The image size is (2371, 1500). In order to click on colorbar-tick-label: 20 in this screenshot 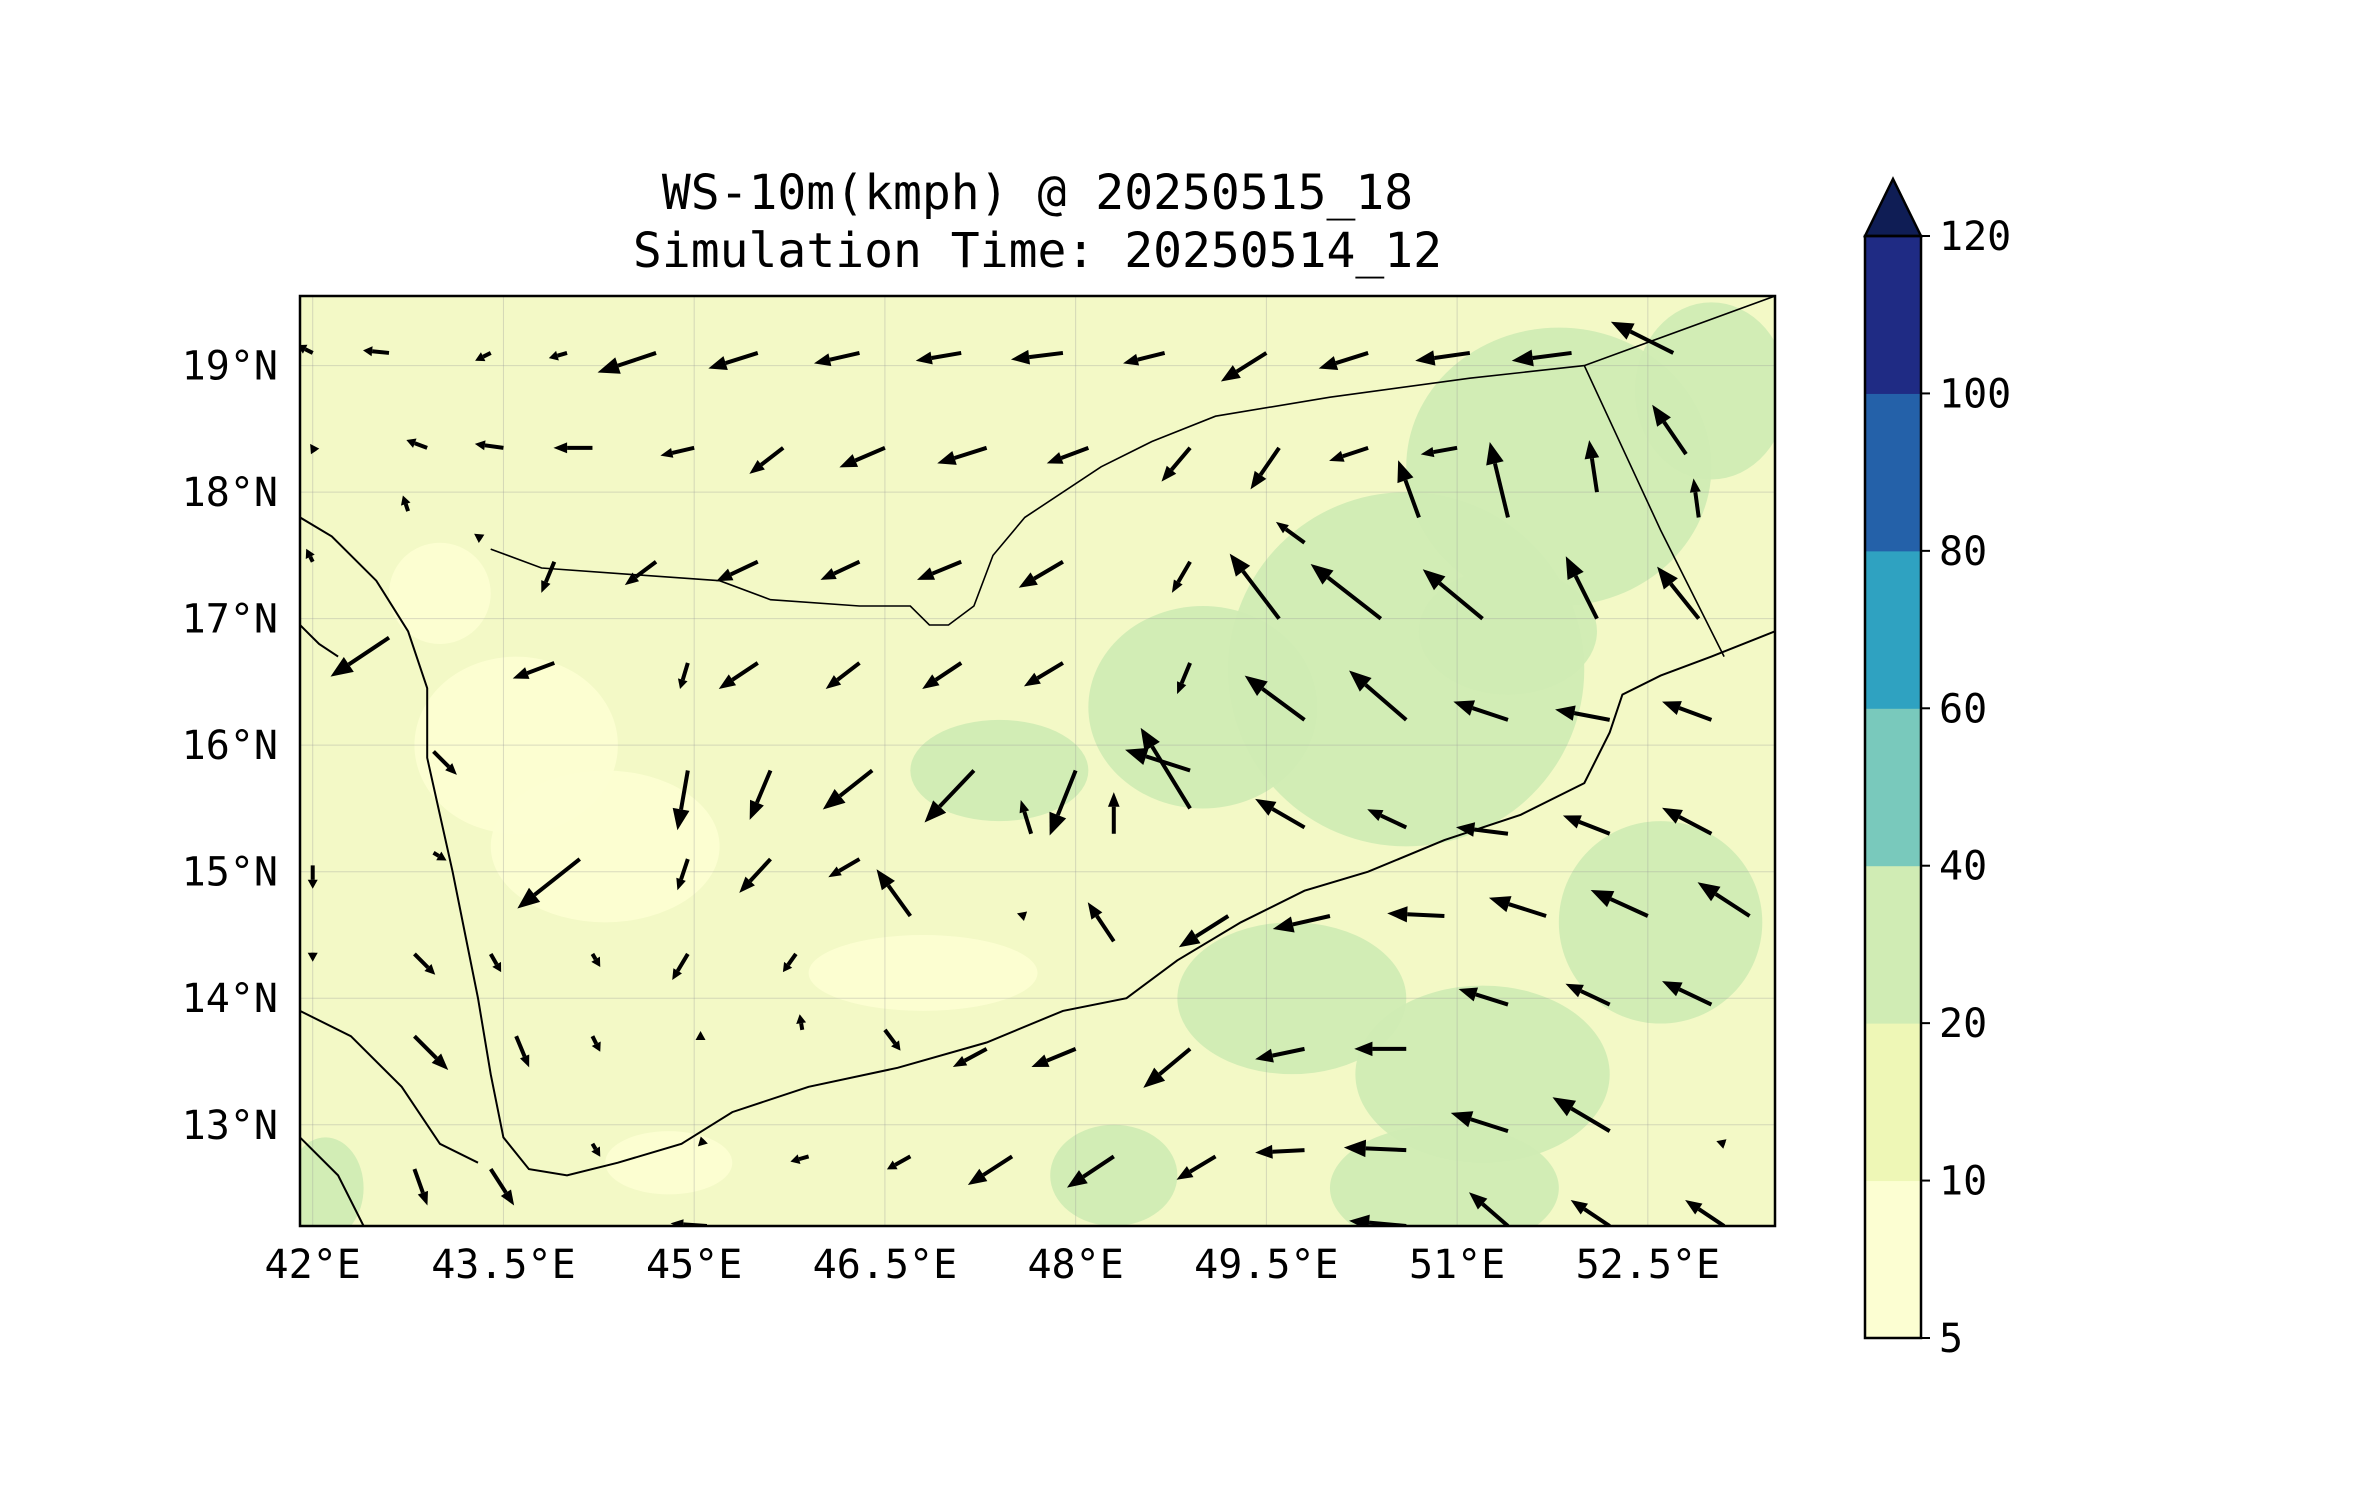, I will do `click(1963, 1024)`.